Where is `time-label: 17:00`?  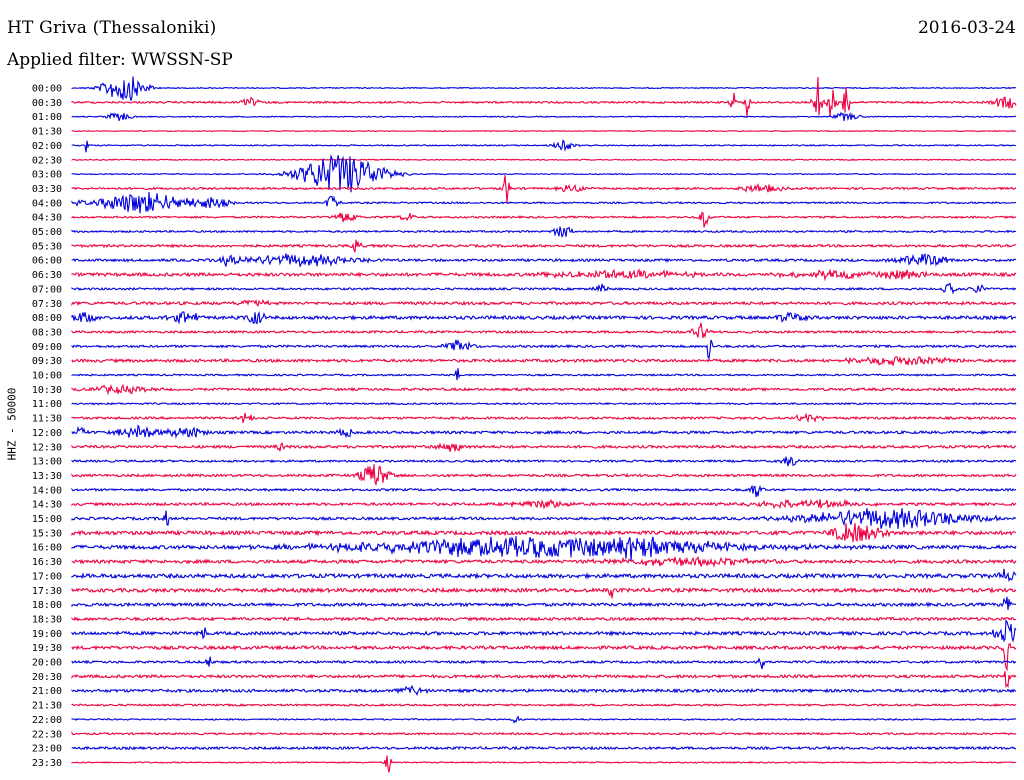
time-label: 17:00 is located at coordinates (47, 576).